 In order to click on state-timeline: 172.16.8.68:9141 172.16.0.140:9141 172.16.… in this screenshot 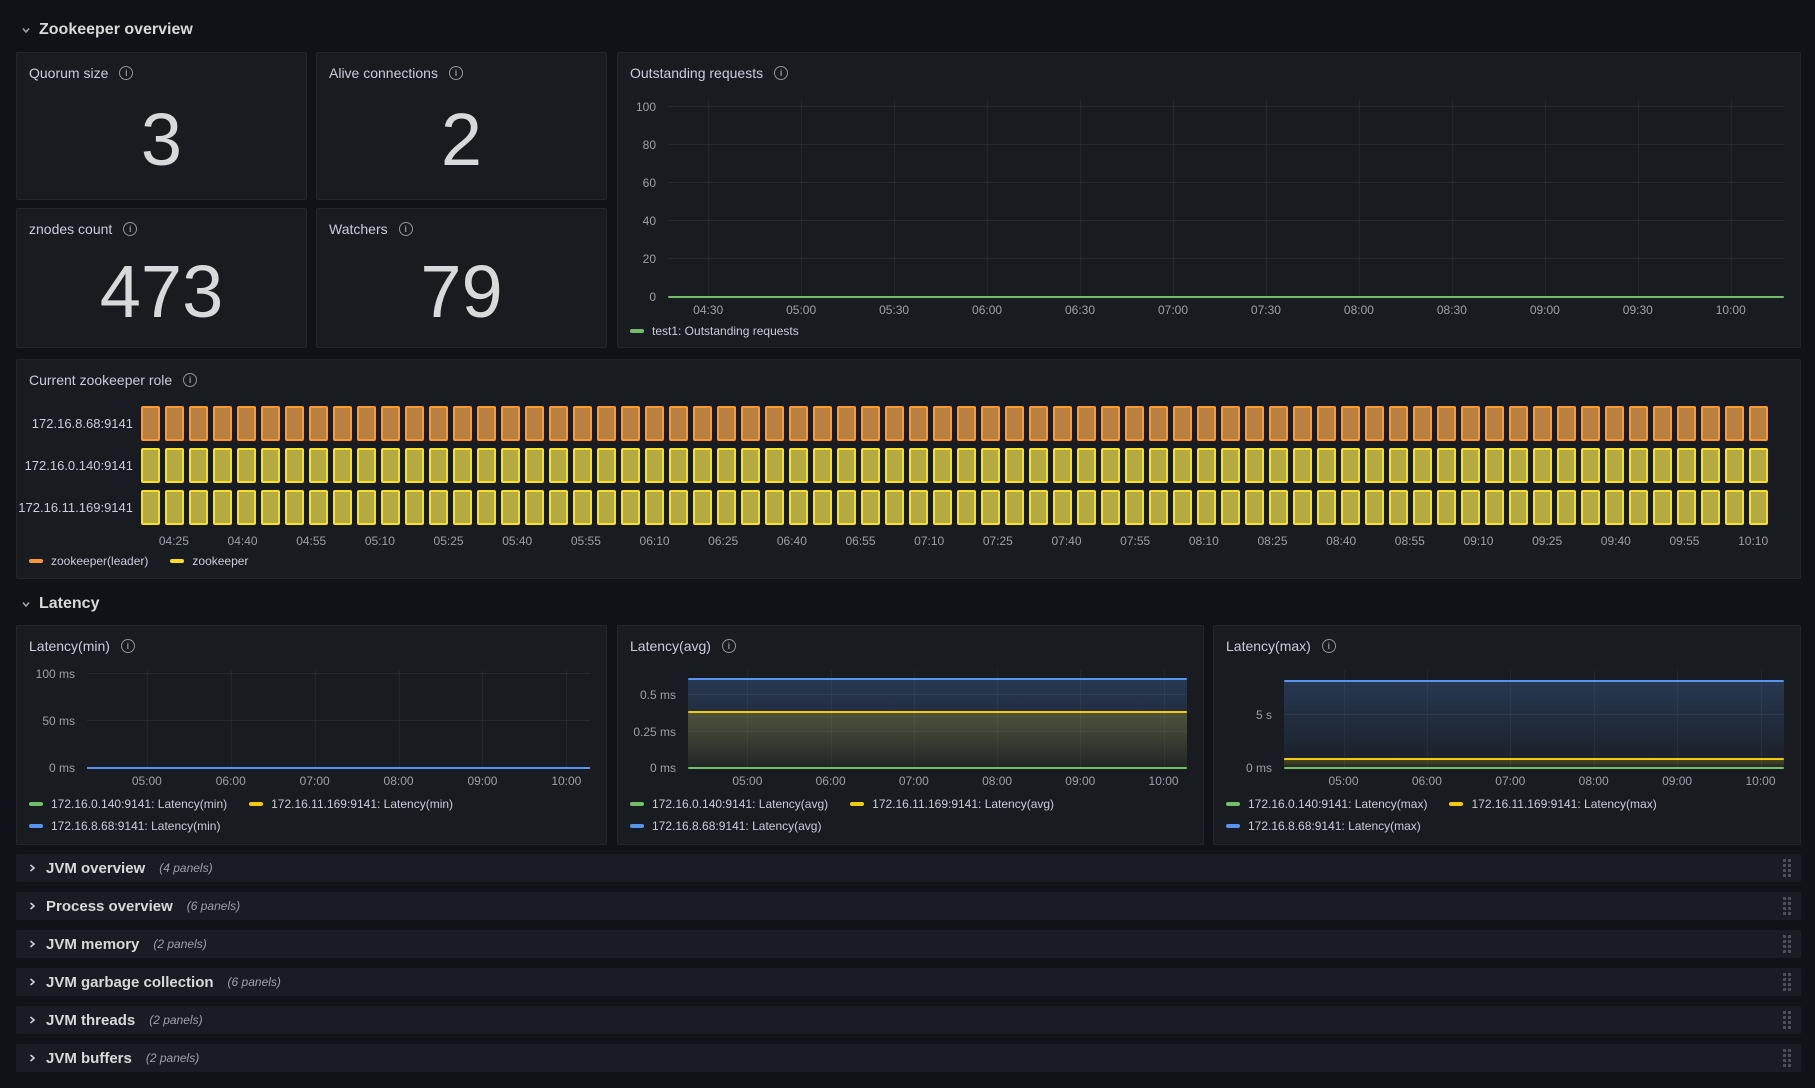, I will do `click(902, 469)`.